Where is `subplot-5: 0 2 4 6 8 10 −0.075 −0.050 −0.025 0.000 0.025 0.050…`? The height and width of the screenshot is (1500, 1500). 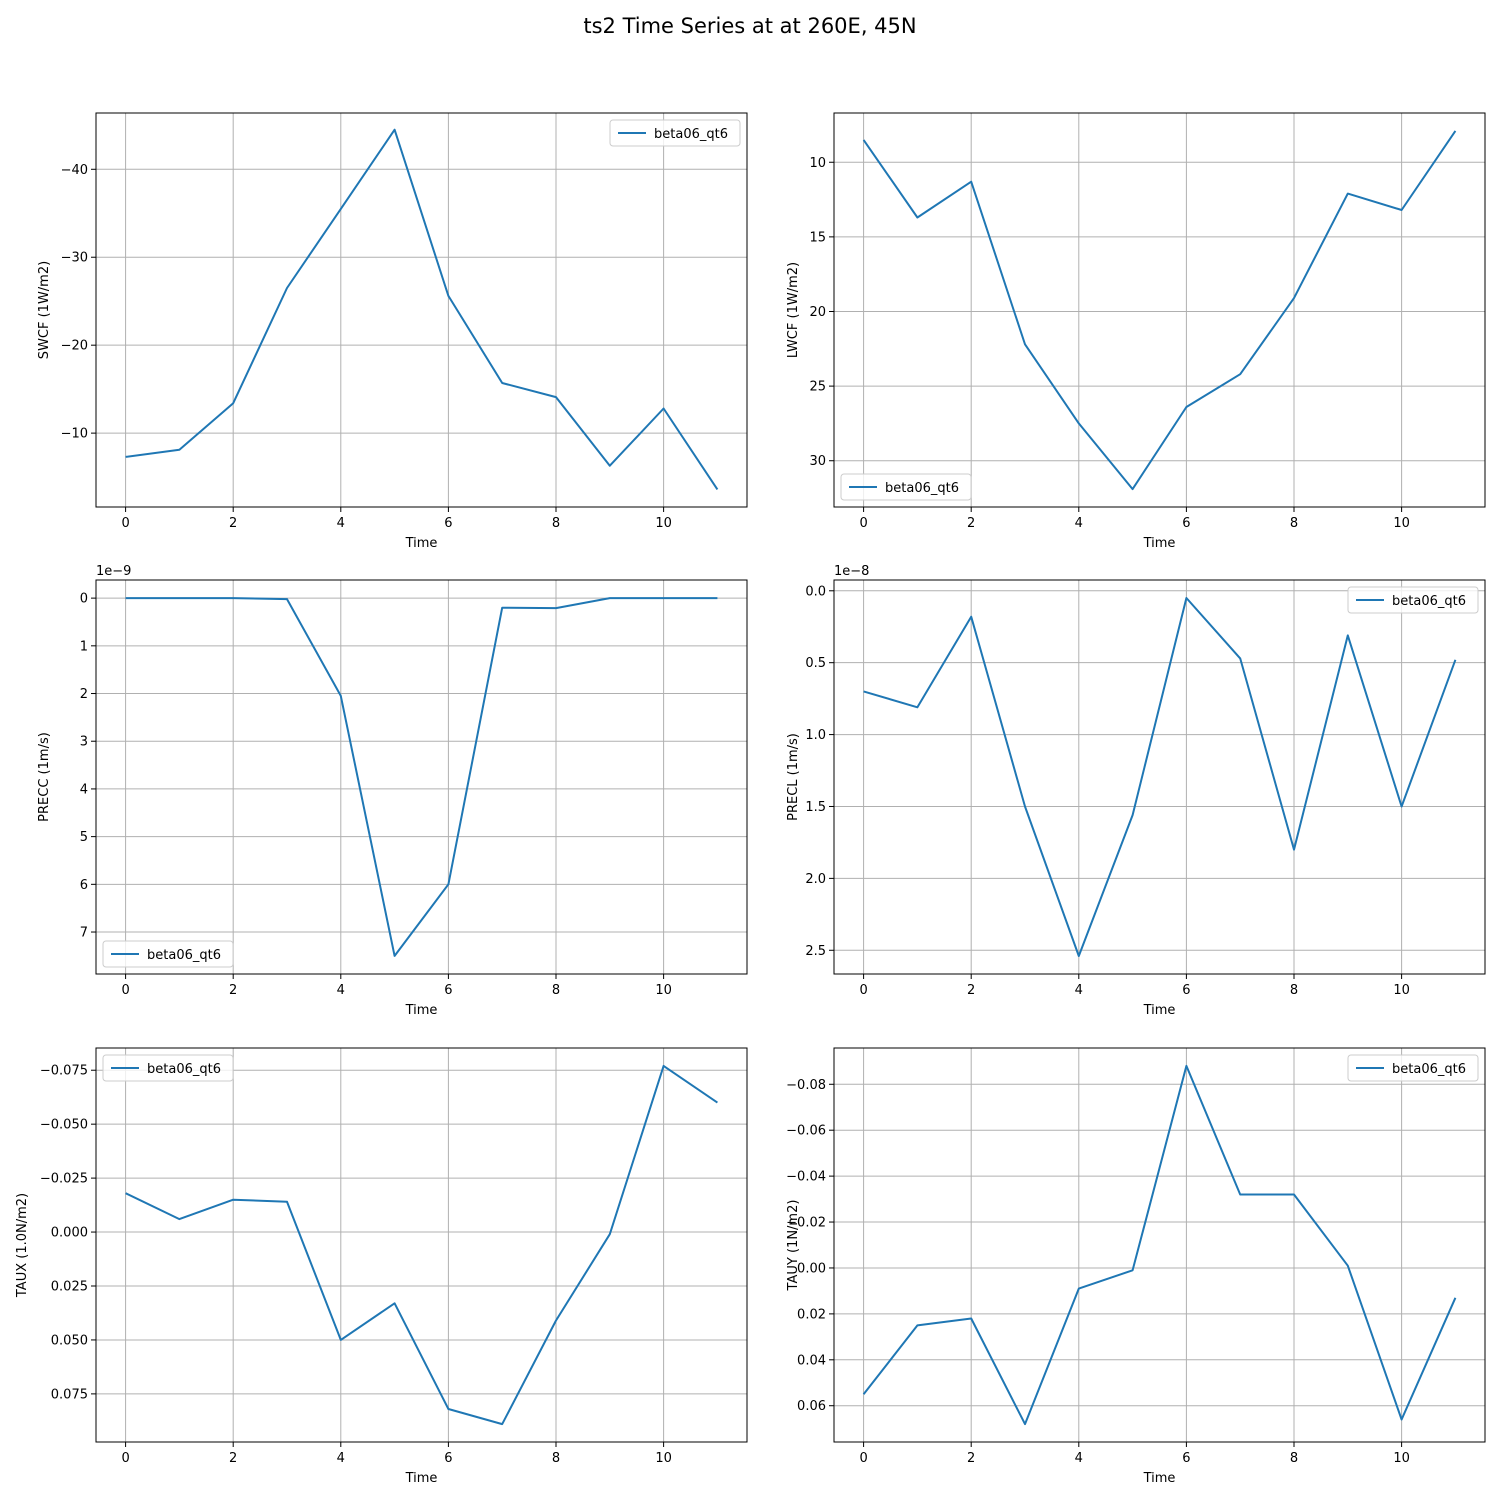
subplot-5: 0 2 4 6 8 10 −0.075 −0.050 −0.025 0.000 0.025 0.050… is located at coordinates (381, 1266).